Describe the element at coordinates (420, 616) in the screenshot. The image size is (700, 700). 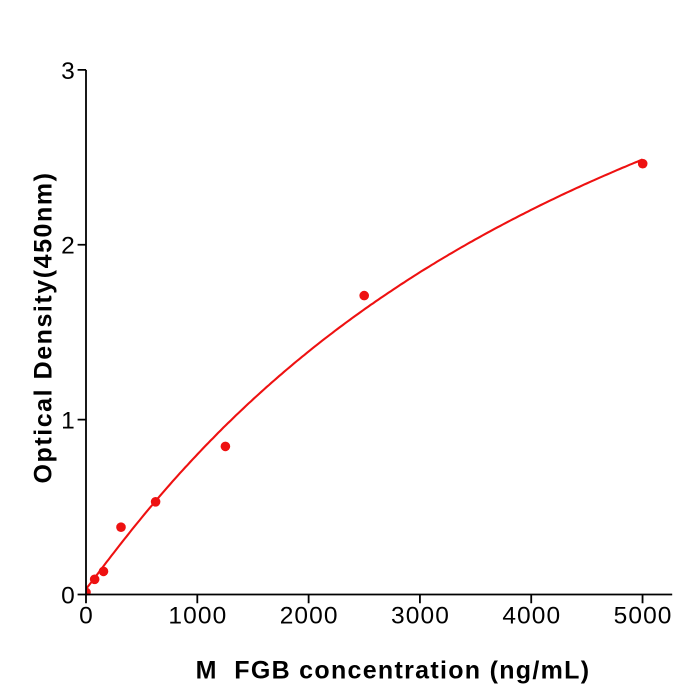
I see `svg-text: 3000` at that location.